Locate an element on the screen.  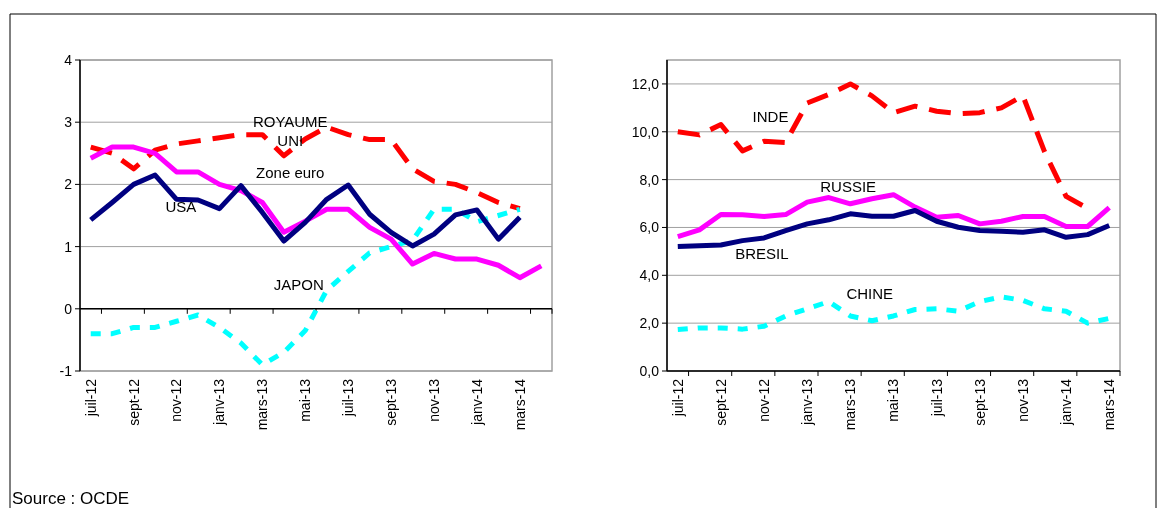
y-tick-label: 1 is located at coordinates (68, 246).